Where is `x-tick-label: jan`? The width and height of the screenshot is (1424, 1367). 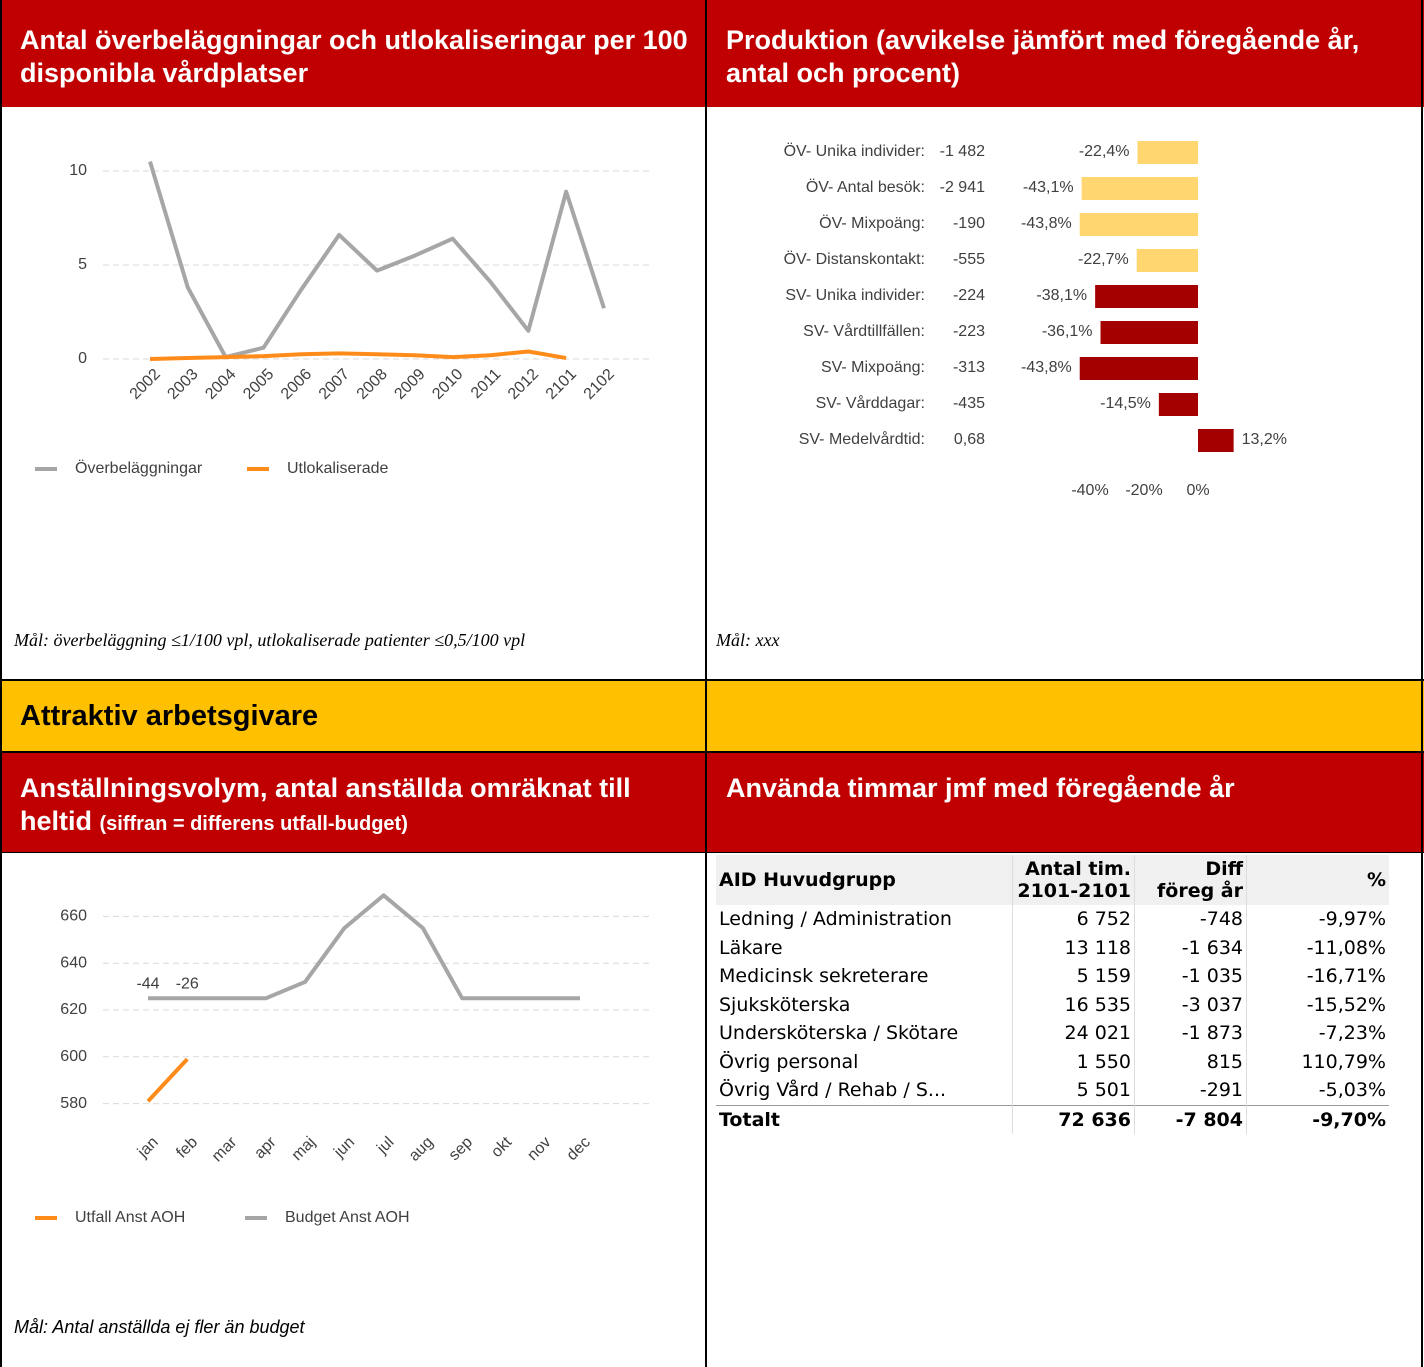
x-tick-label: jan is located at coordinates (148, 1148).